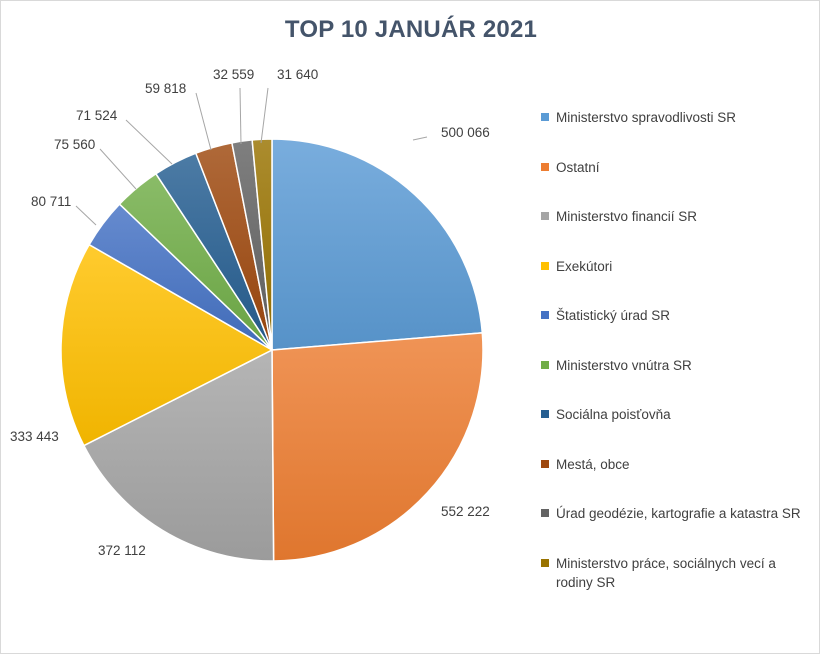  What do you see at coordinates (465, 511) in the screenshot?
I see `data-label-ostatni: 552 222` at bounding box center [465, 511].